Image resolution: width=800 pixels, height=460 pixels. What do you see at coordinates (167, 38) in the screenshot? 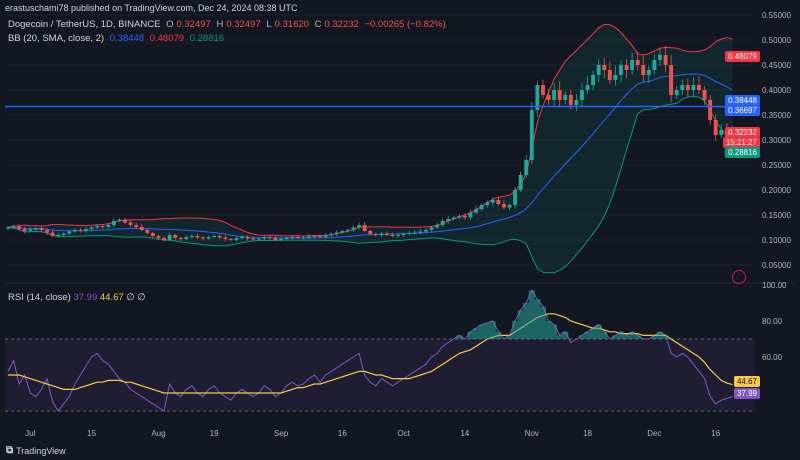
I see `bb-upper-value: 0.48079` at bounding box center [167, 38].